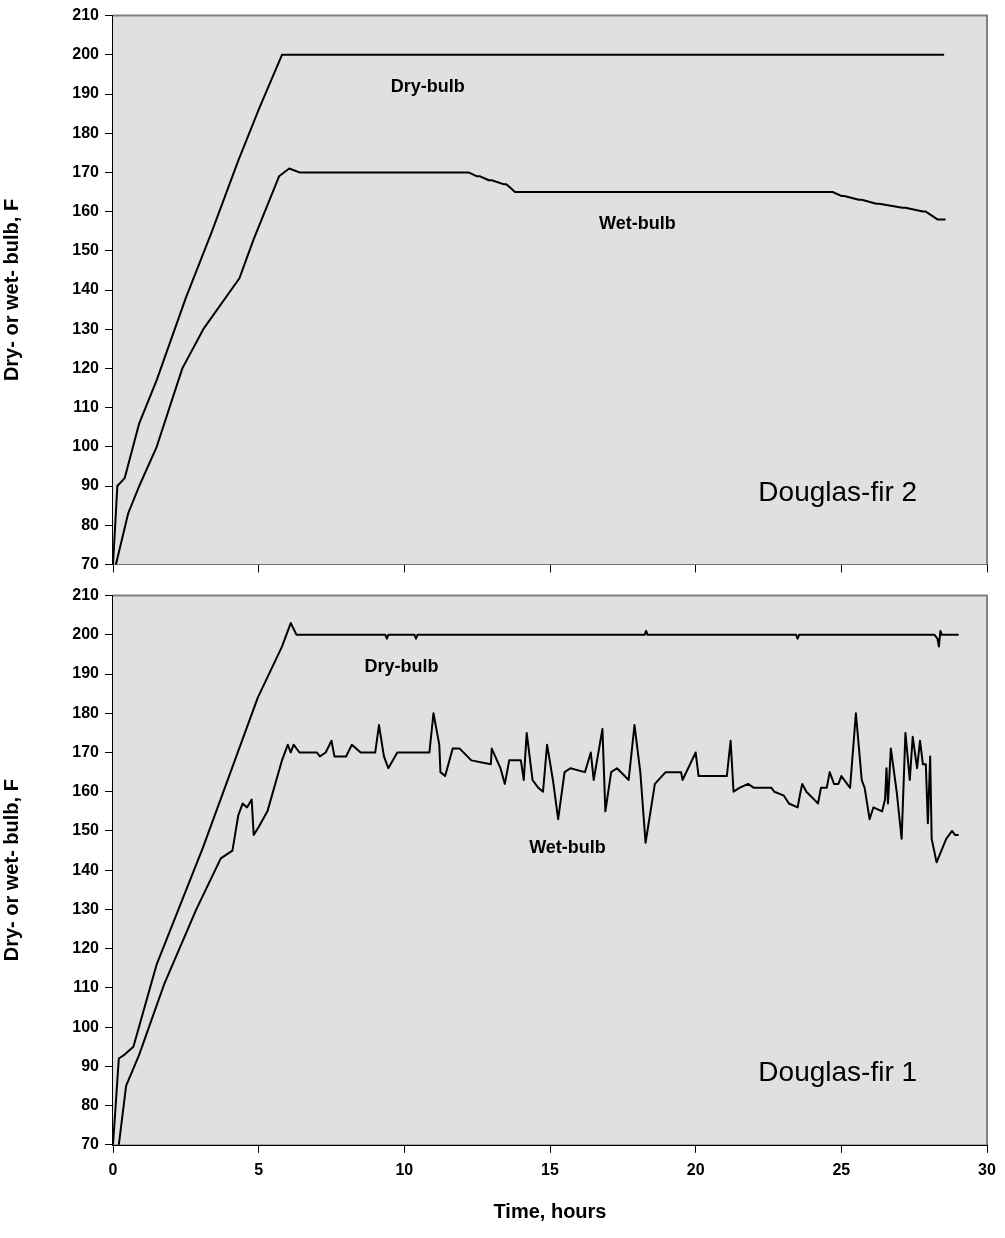 The width and height of the screenshot is (1005, 1238). Describe the element at coordinates (550, 1210) in the screenshot. I see `x-axis-title: Time, hours` at that location.